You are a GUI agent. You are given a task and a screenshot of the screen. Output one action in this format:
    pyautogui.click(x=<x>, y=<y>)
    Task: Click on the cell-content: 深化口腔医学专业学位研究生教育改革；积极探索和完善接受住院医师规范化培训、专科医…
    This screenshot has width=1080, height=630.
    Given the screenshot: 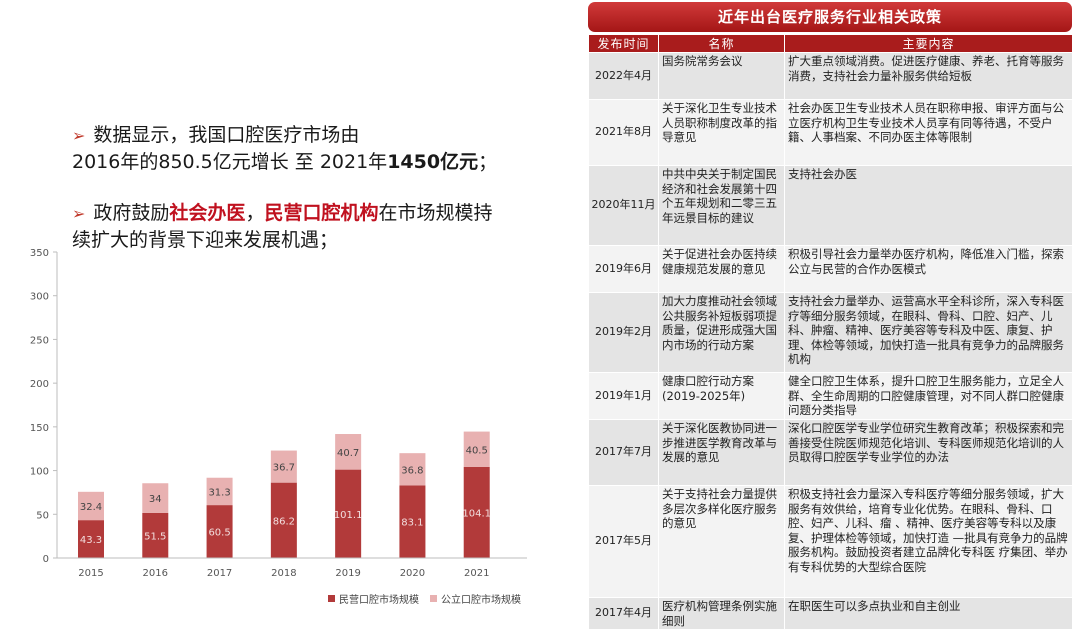 What is the action you would take?
    pyautogui.click(x=928, y=452)
    